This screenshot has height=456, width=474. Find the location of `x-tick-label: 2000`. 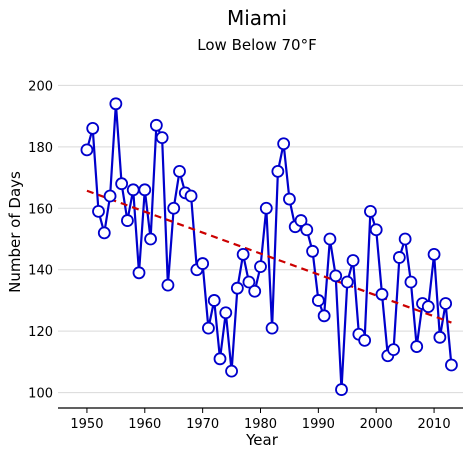

x-tick-label: 2000 is located at coordinates (376, 424).